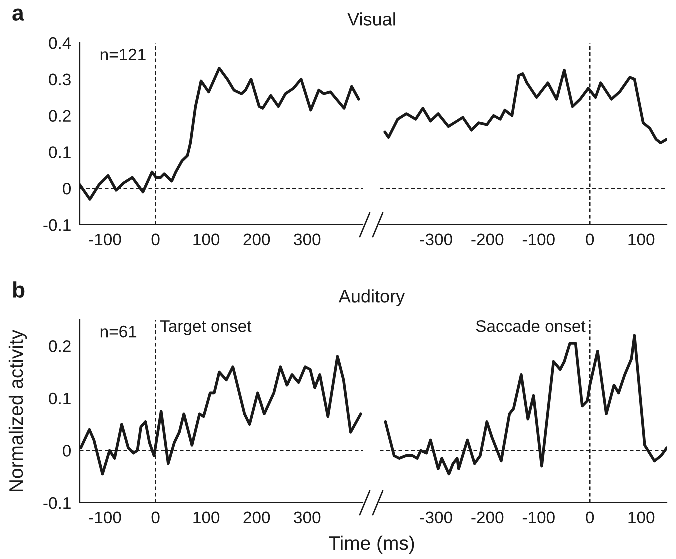  I want to click on ref-line-label: Target onset, so click(206, 328).